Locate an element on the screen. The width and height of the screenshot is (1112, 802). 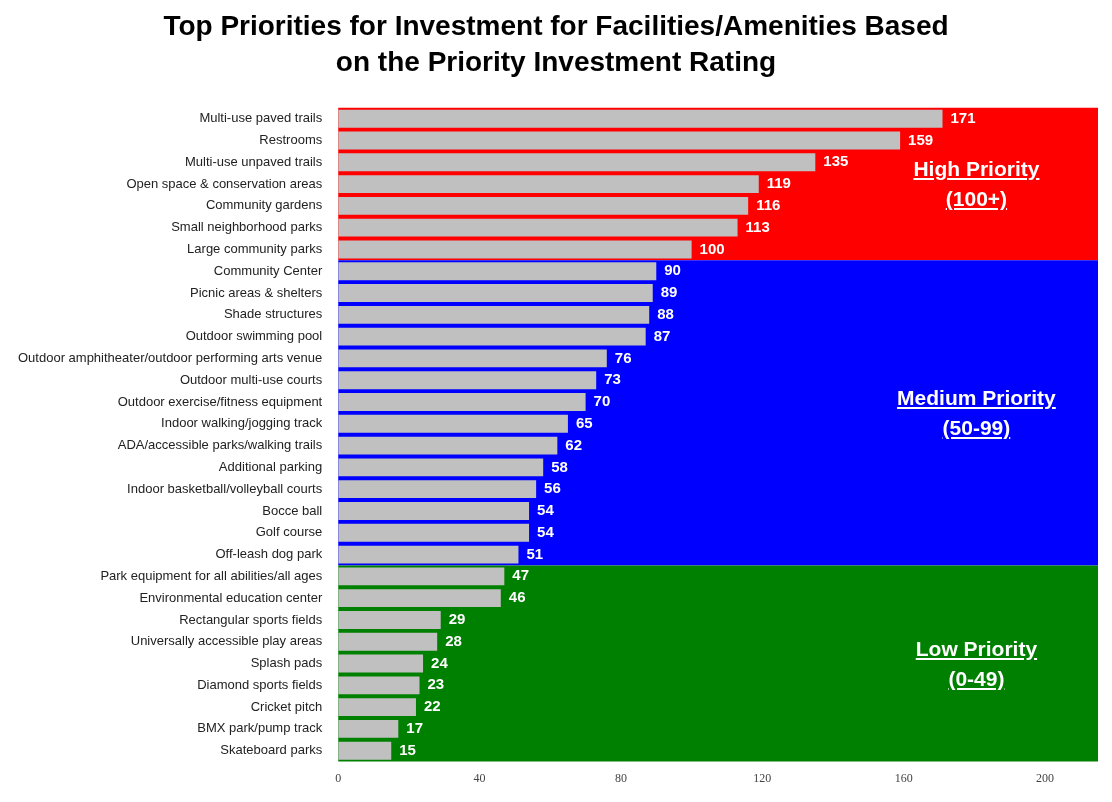
y-tick-label: Splash pads is located at coordinates (286, 663).